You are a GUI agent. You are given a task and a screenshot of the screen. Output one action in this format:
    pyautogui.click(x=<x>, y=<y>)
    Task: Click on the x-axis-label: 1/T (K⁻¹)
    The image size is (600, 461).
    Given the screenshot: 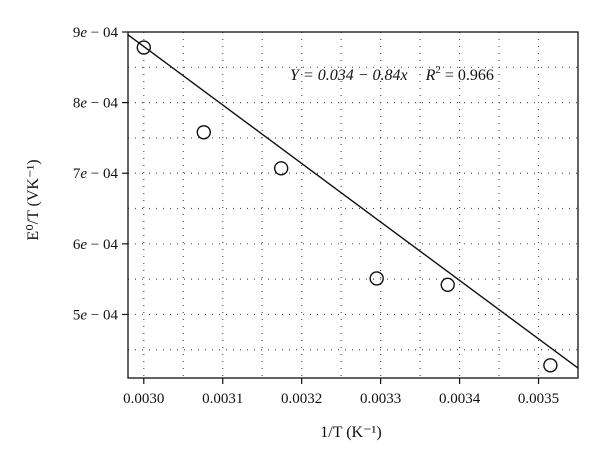 What is the action you would take?
    pyautogui.click(x=350, y=432)
    